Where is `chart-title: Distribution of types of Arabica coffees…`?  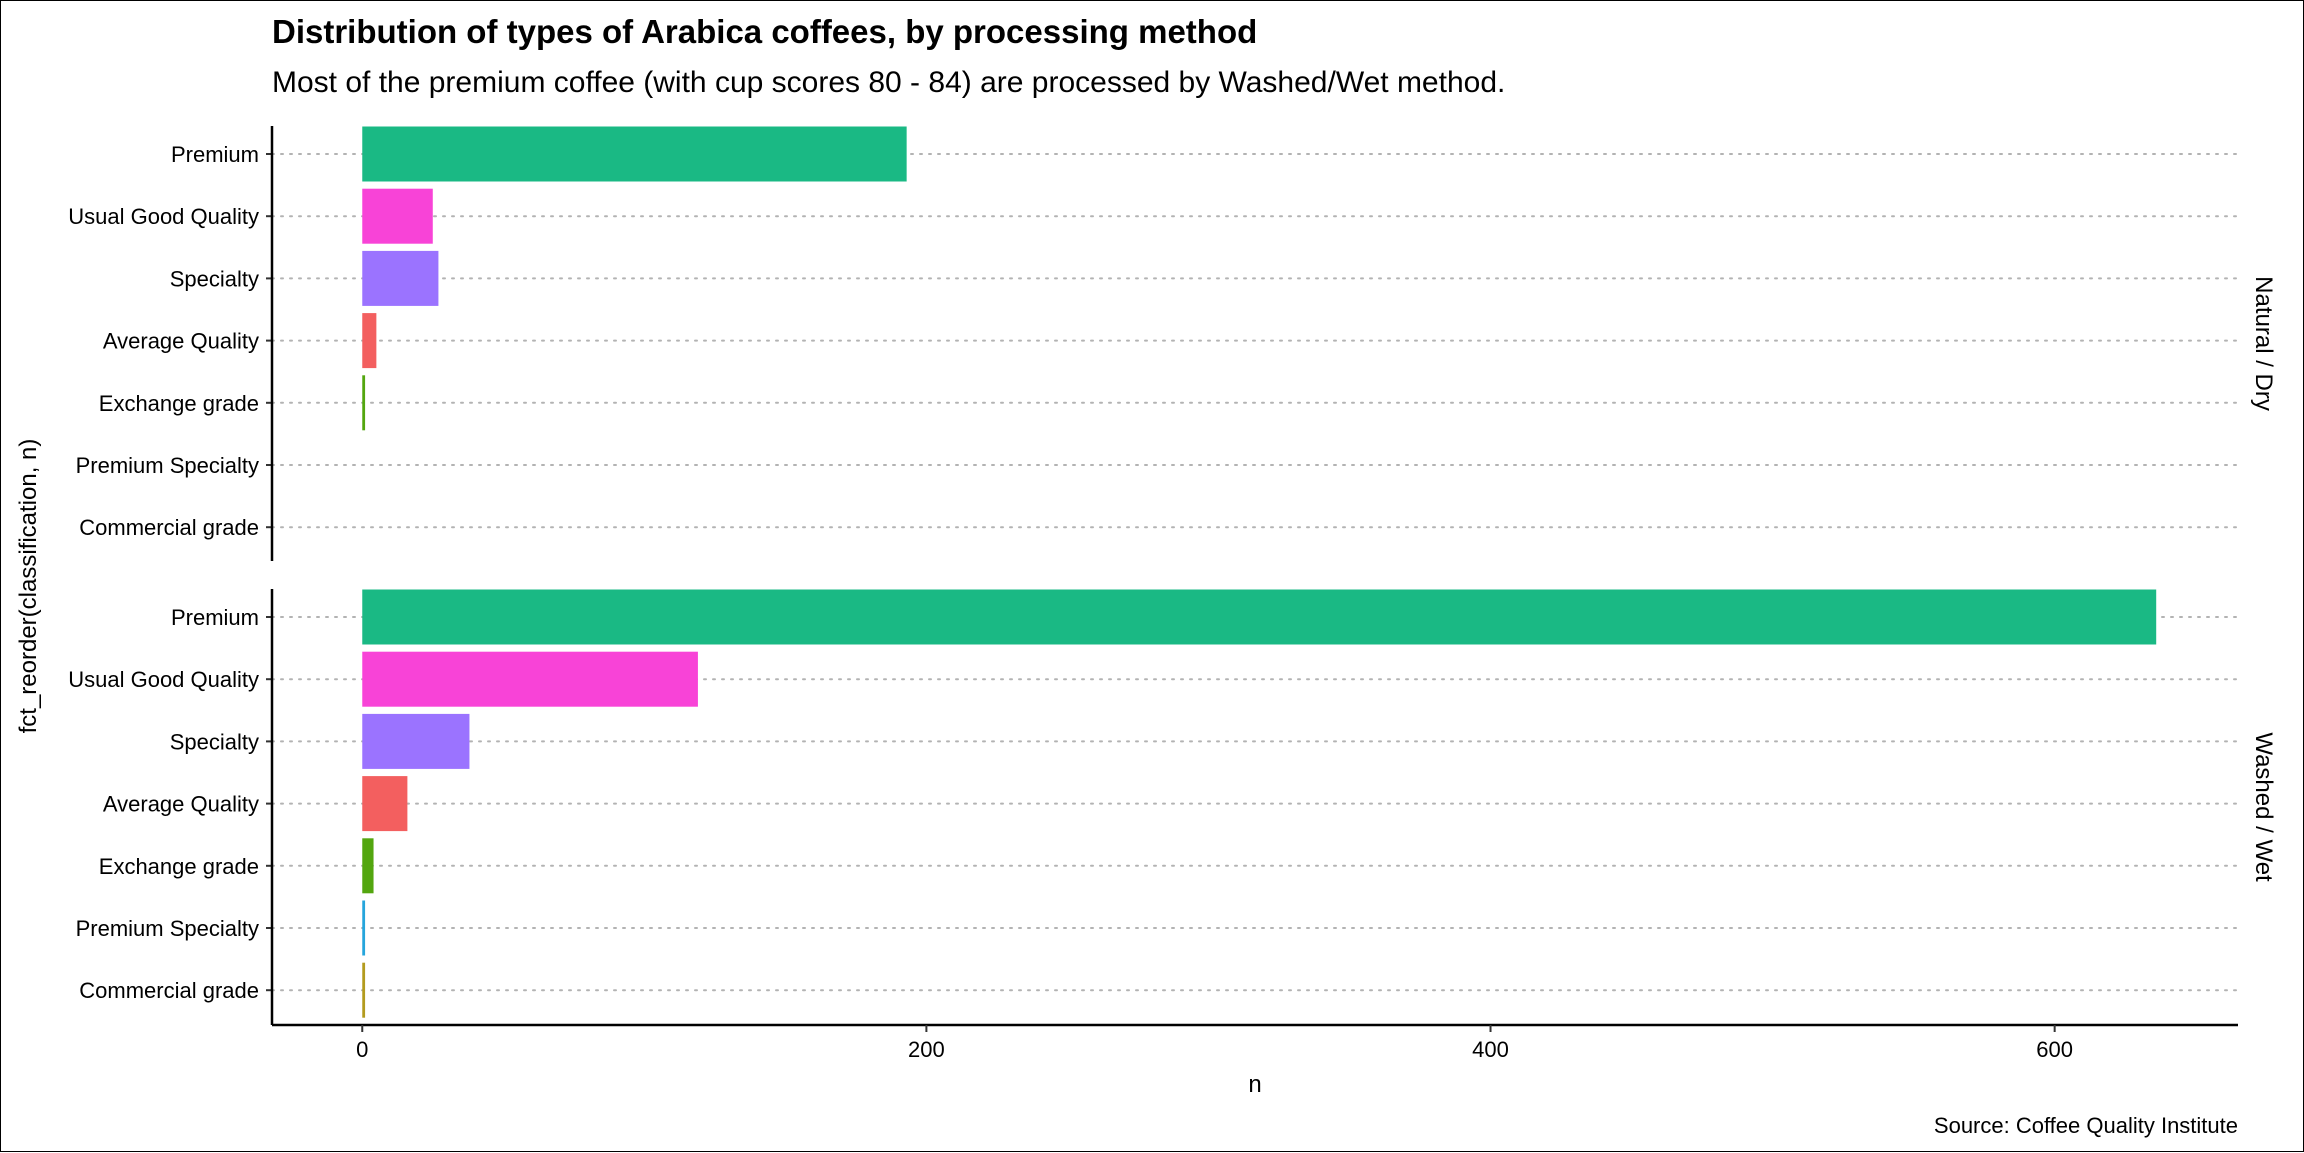 chart-title: Distribution of types of Arabica coffees… is located at coordinates (764, 31).